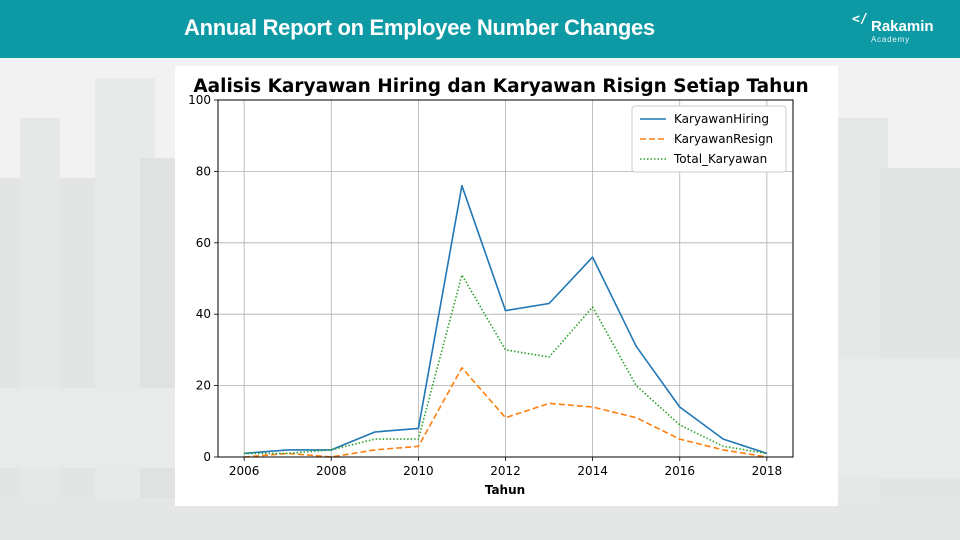 The width and height of the screenshot is (960, 540). Describe the element at coordinates (720, 159) in the screenshot. I see `legend-label: Total_Karyawan` at that location.